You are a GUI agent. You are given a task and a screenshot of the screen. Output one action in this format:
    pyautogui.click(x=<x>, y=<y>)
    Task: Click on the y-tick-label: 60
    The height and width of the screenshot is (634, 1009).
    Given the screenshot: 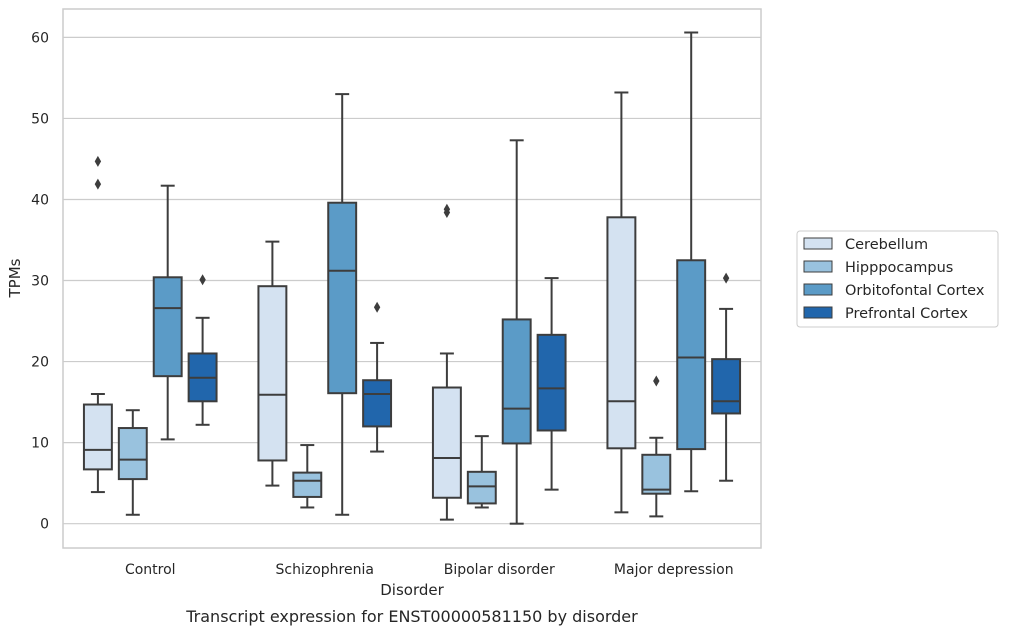 What is the action you would take?
    pyautogui.click(x=40, y=38)
    